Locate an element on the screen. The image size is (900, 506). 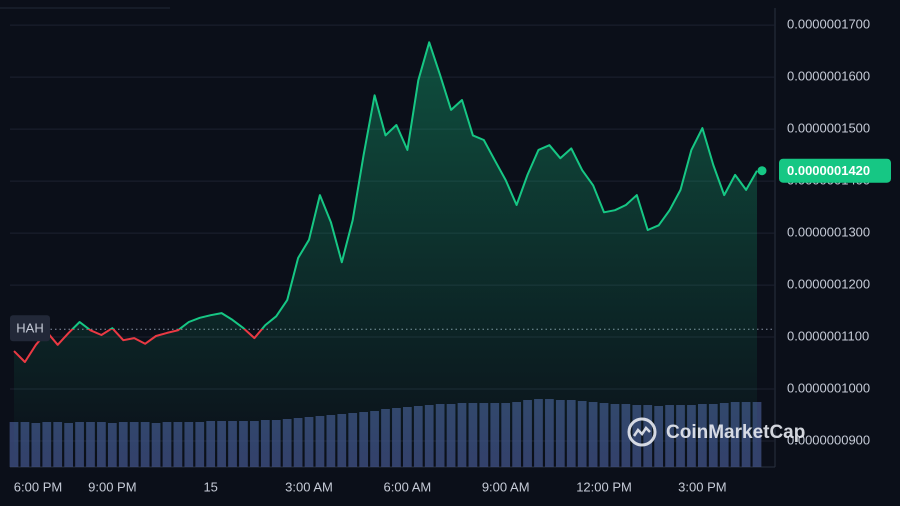
x-tick-label: 9:00 AM is located at coordinates (506, 486).